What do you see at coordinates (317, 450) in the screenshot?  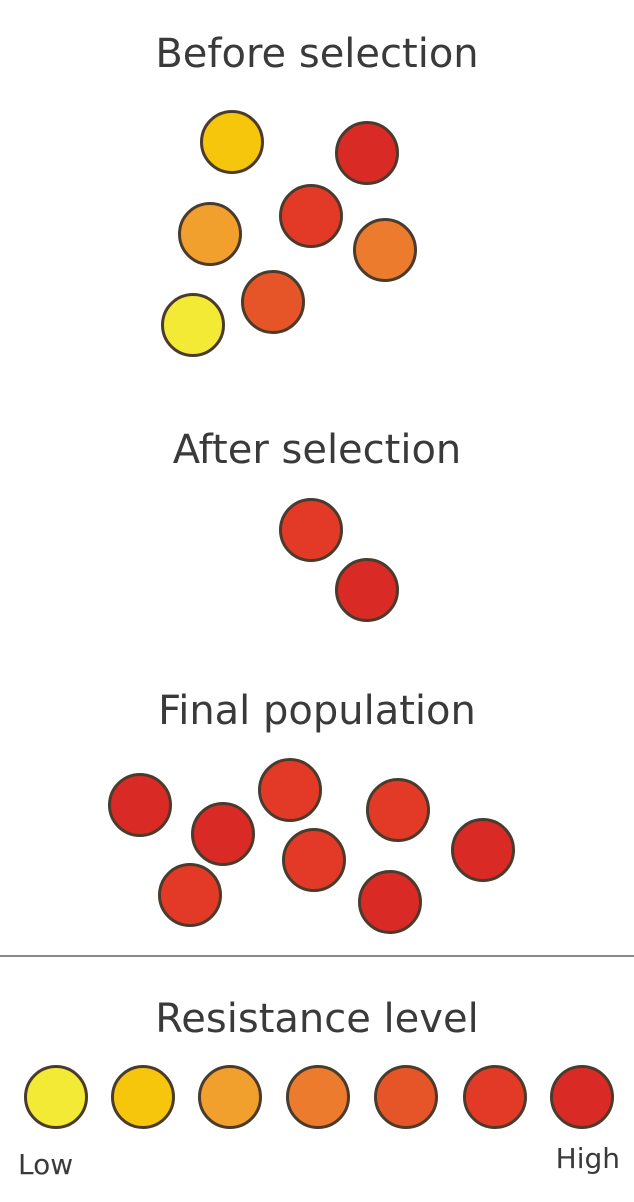 I see `after-selection-title: After selection` at bounding box center [317, 450].